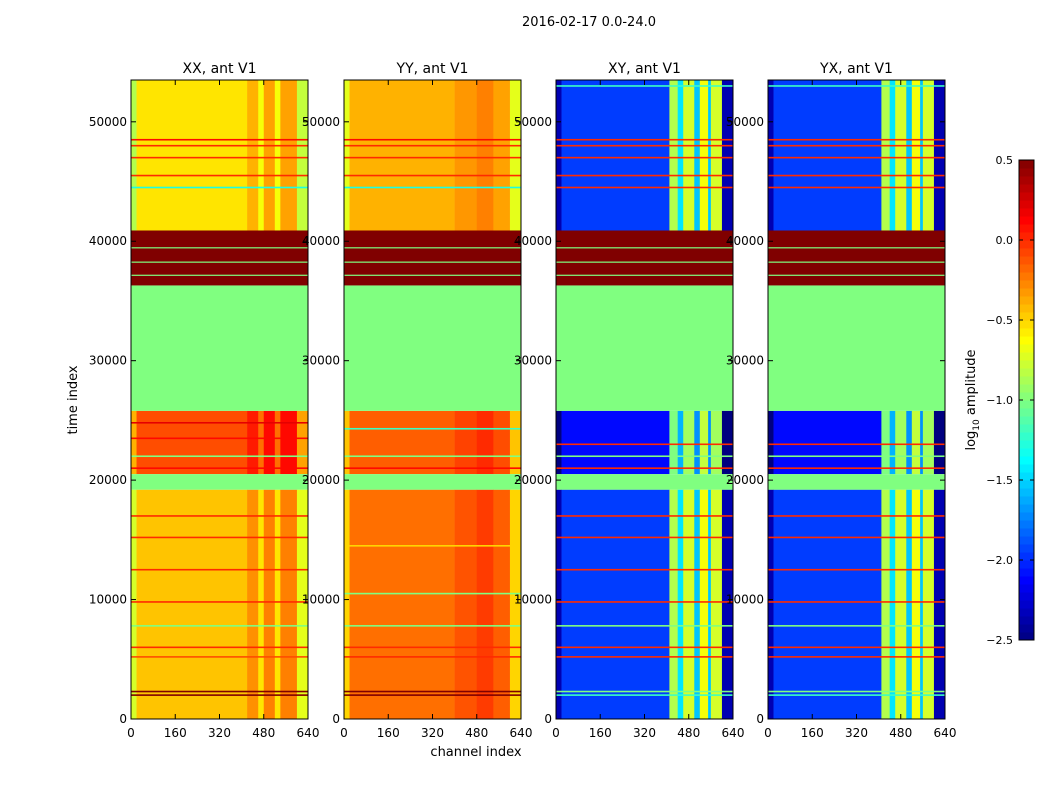 The height and width of the screenshot is (804, 1050). Describe the element at coordinates (644, 69) in the screenshot. I see `panel-title: XY, ant V1` at that location.